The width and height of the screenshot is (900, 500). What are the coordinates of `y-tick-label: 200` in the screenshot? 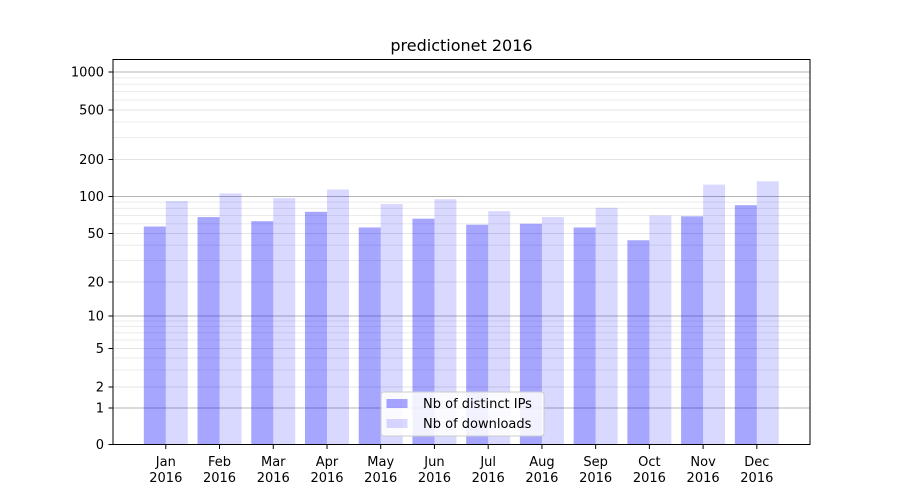 It's located at (91, 160).